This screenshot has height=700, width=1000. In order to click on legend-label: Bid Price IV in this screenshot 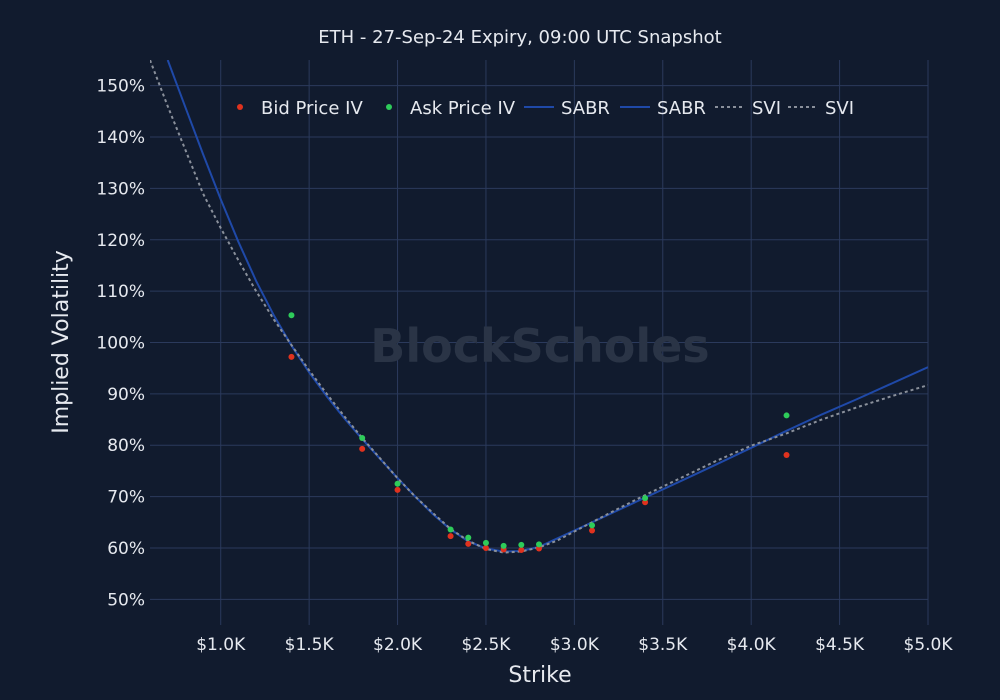, I will do `click(312, 108)`.